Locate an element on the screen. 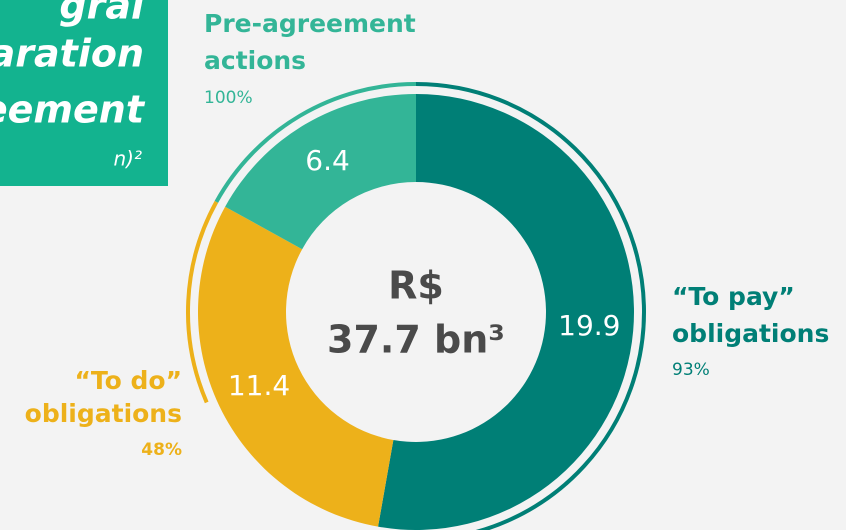 Image resolution: width=846 pixels, height=530 pixels. value-label: 19.9 is located at coordinates (589, 325).